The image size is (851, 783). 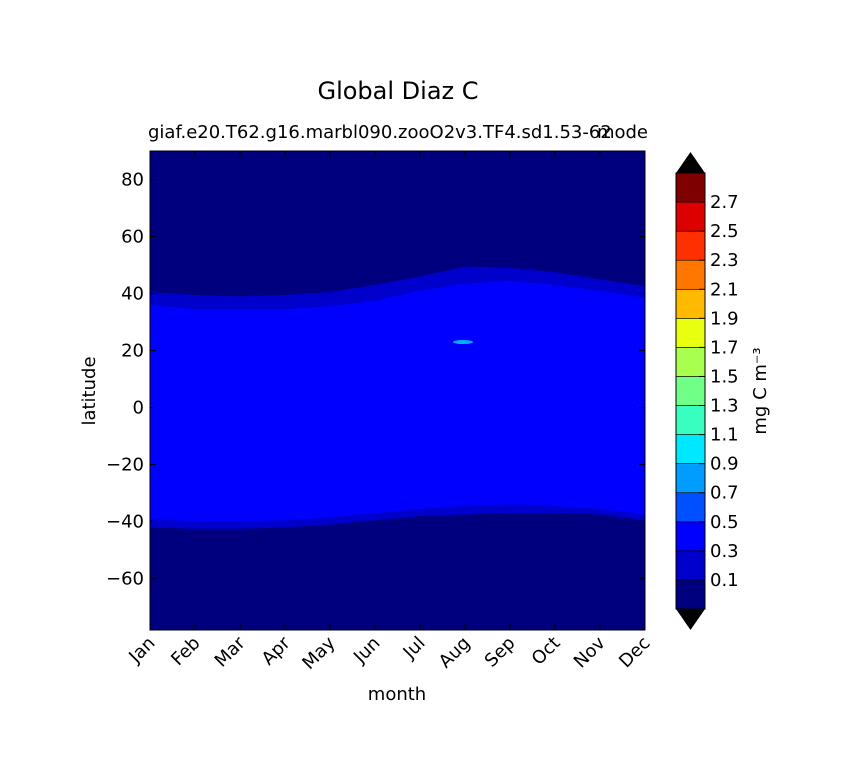 What do you see at coordinates (724, 580) in the screenshot?
I see `colorbar-tick-label: 0.1` at bounding box center [724, 580].